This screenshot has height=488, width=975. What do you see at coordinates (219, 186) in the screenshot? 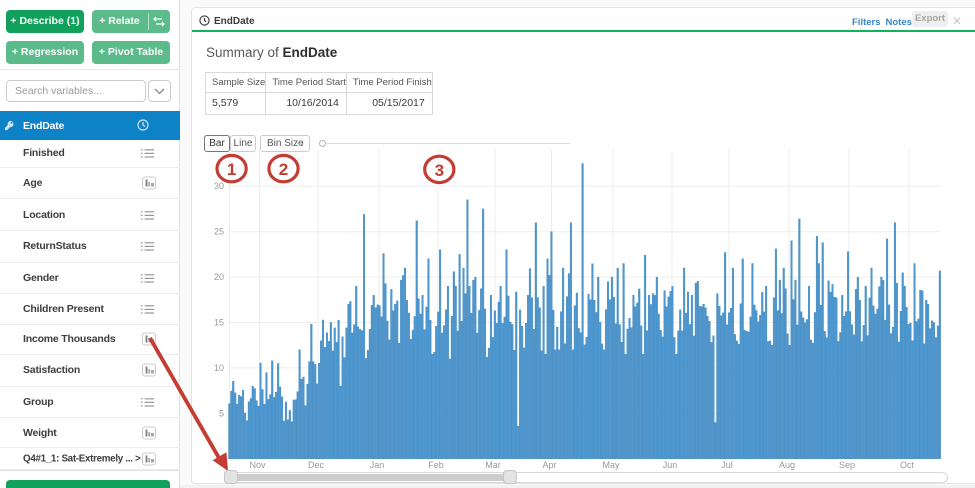
I see `svg-text: 30` at bounding box center [219, 186].